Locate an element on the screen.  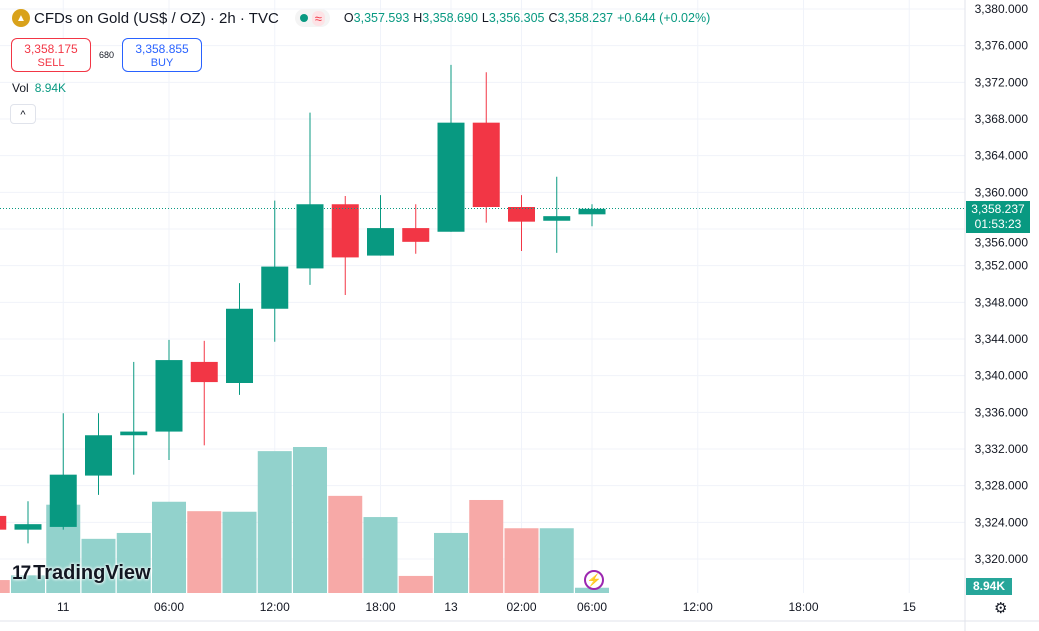
price-tick-label: 3,360.000 is located at coordinates (1002, 192).